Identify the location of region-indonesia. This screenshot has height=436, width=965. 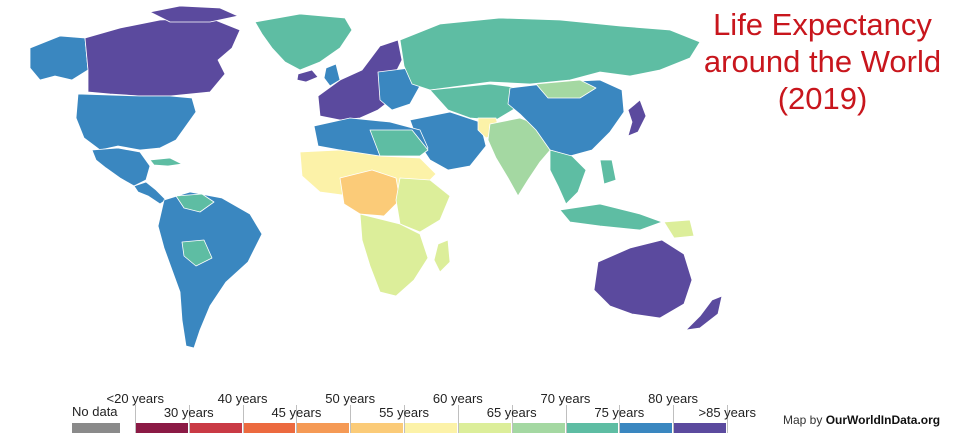
(611, 217).